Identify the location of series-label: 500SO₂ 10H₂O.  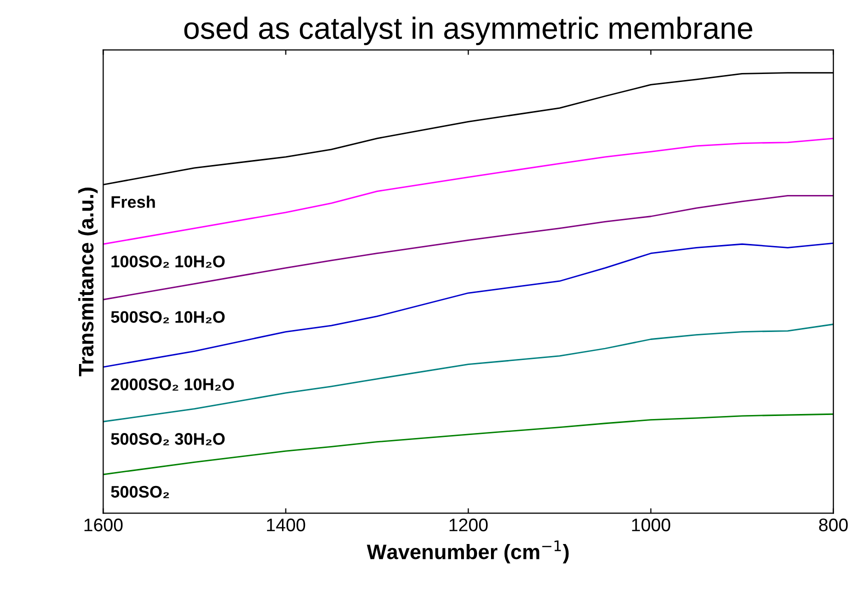
(168, 317).